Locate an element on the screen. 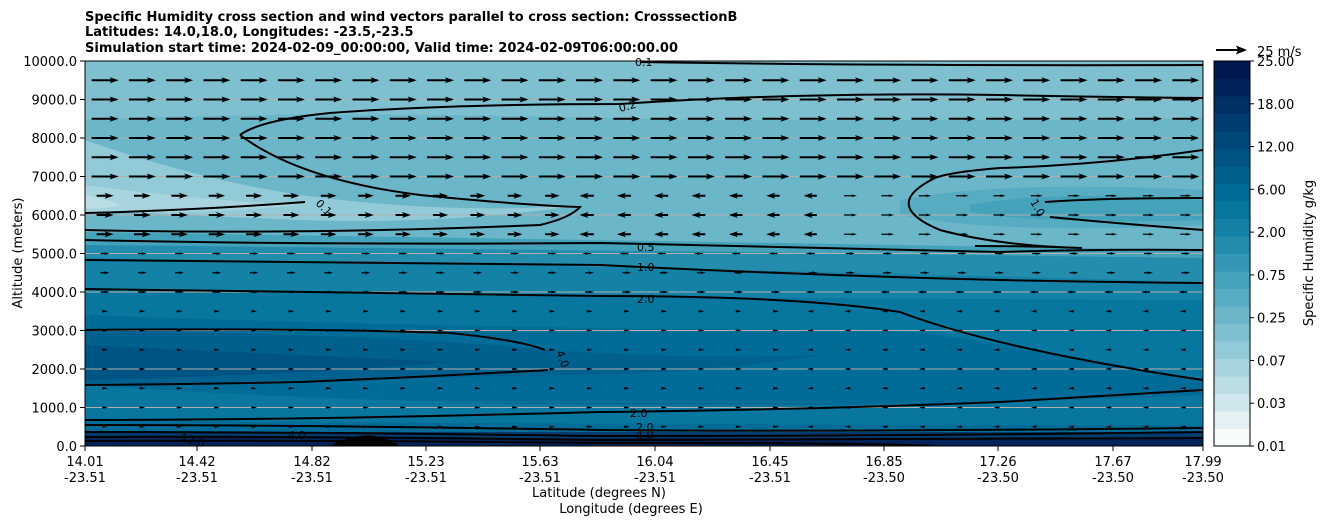  y-tick-label: 8000.0 is located at coordinates (55, 139).